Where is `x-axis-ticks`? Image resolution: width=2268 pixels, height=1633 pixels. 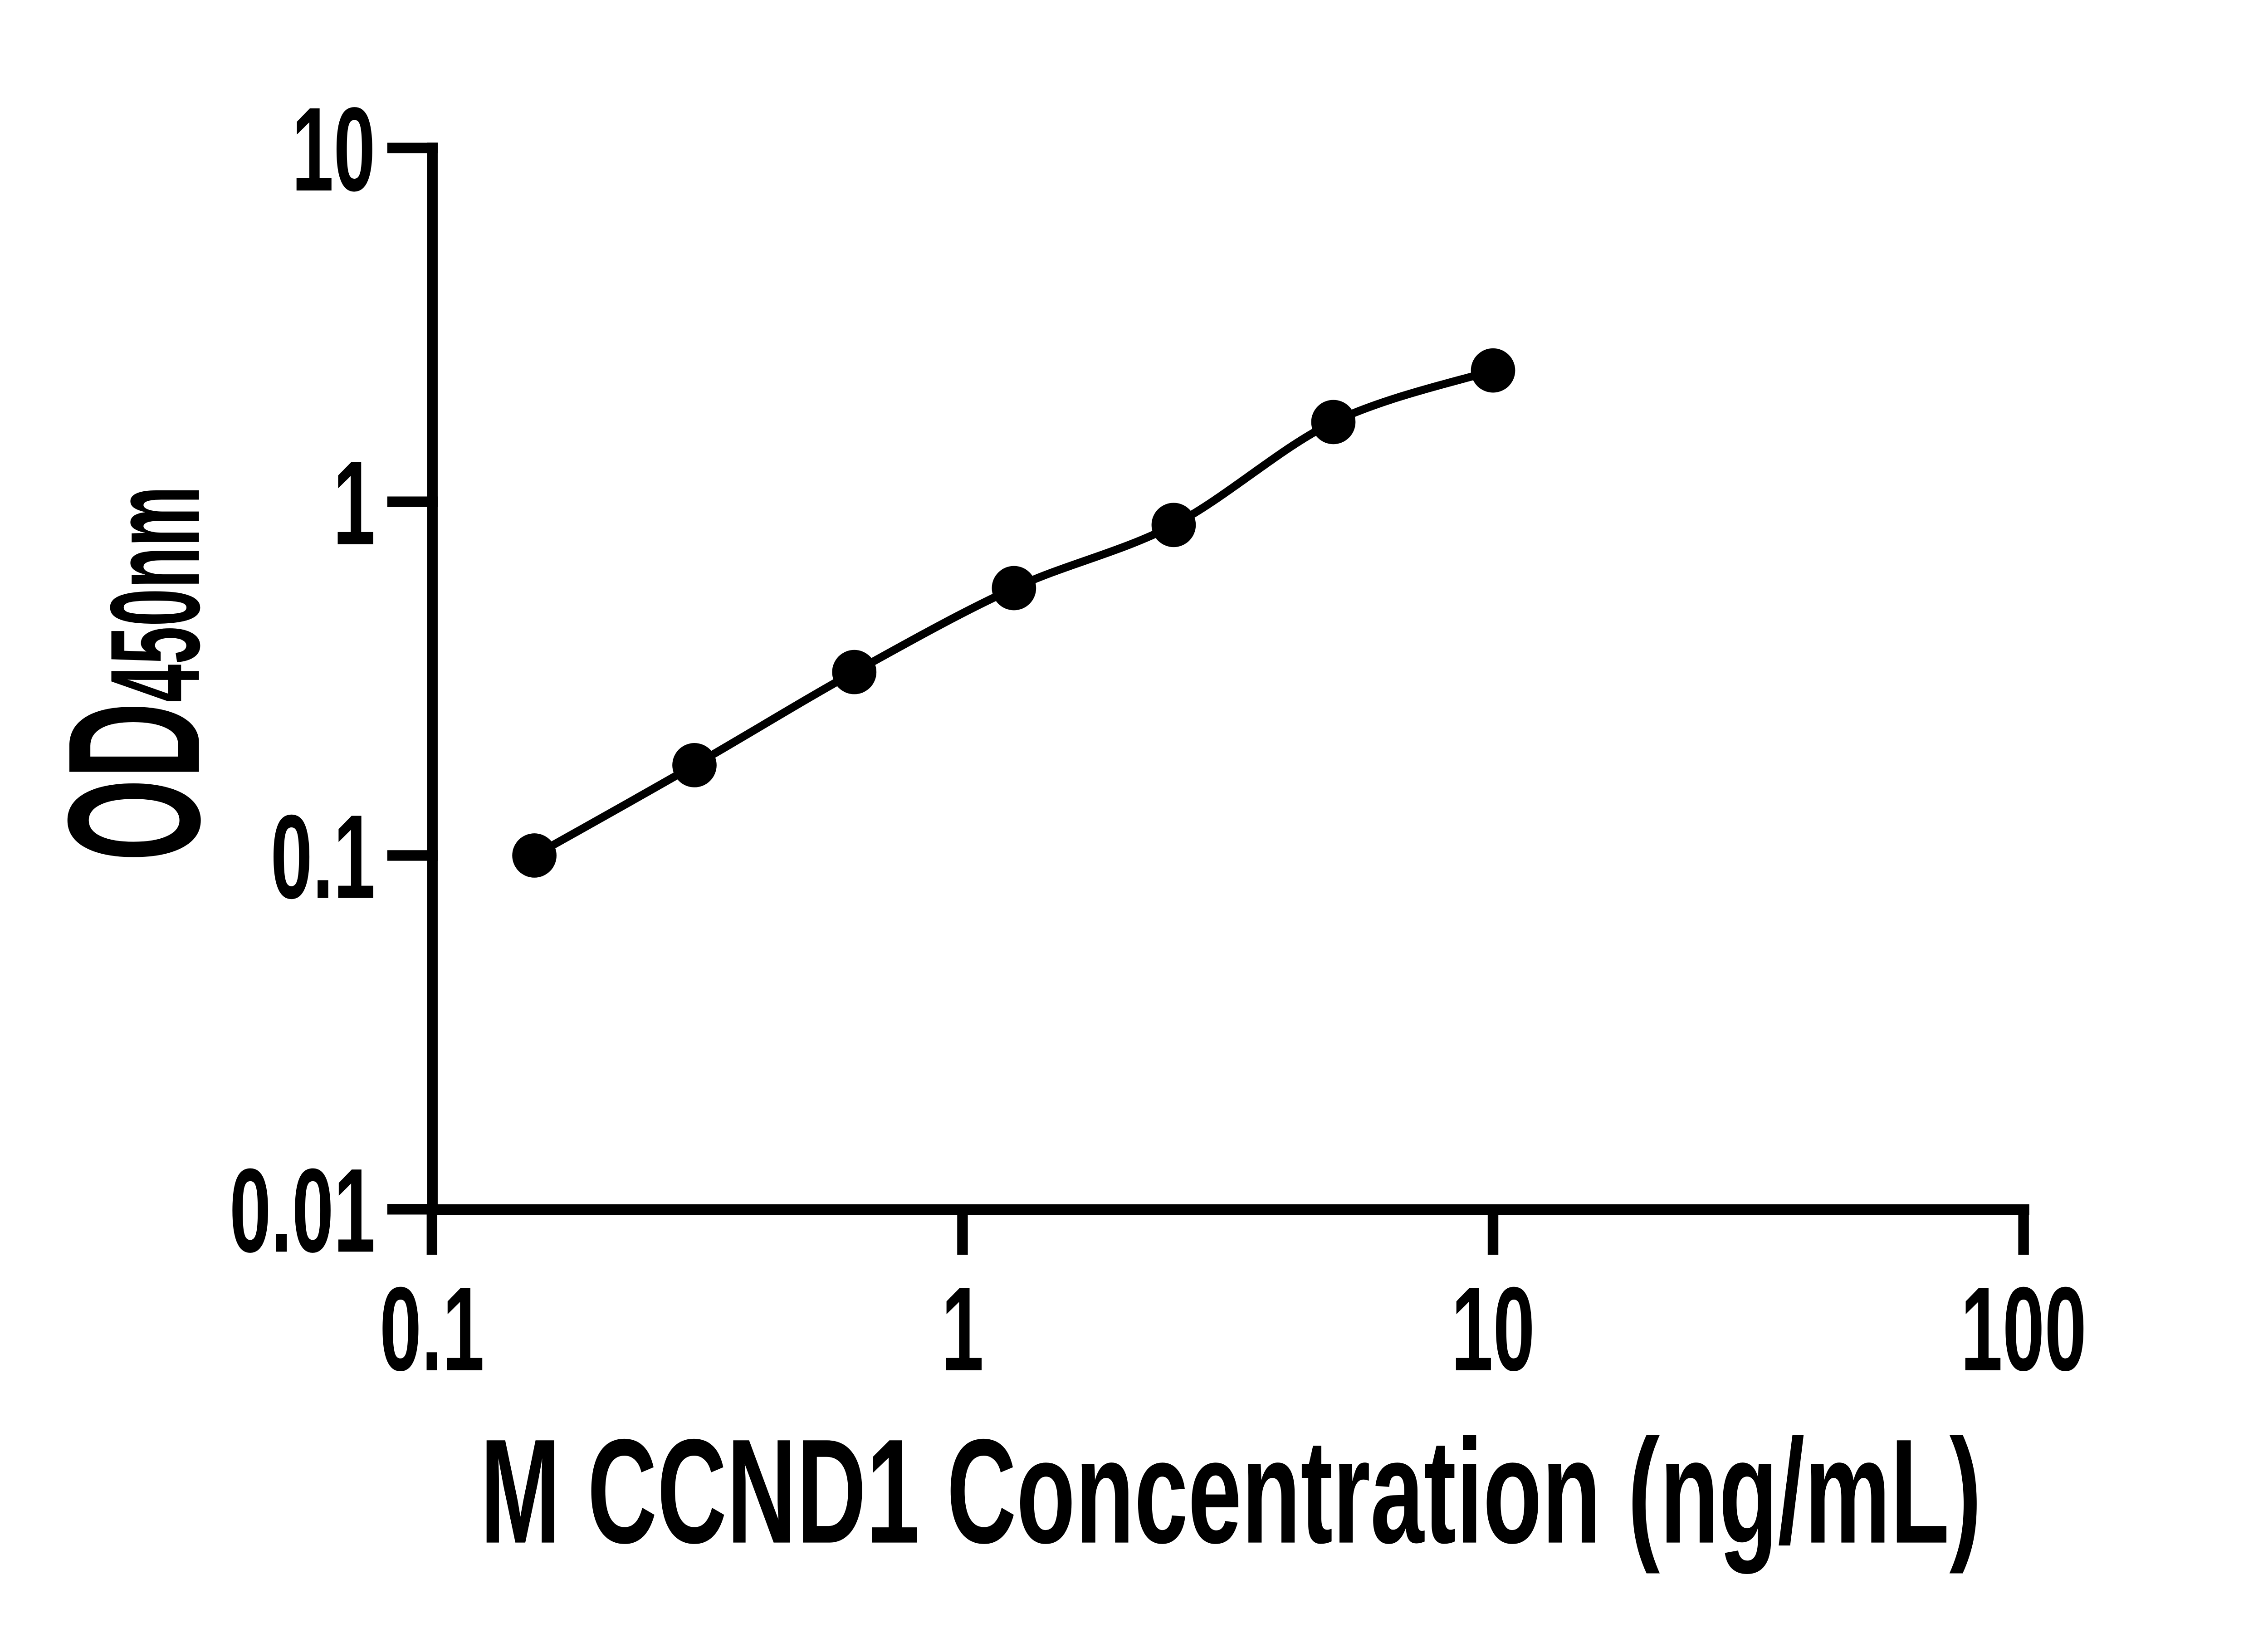 x-axis-ticks is located at coordinates (1228, 1232).